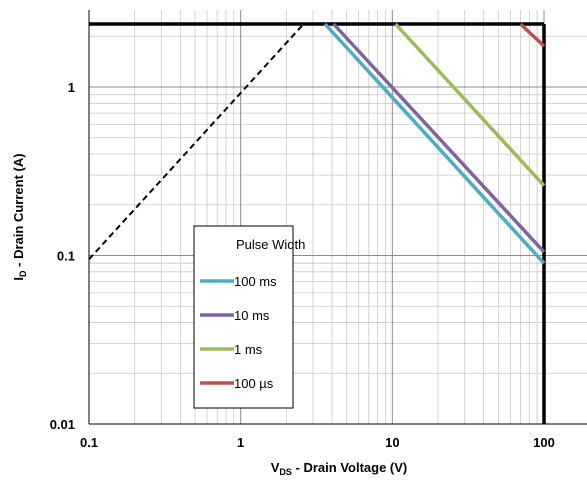 This screenshot has width=587, height=483. What do you see at coordinates (275, 467) in the screenshot?
I see `x-axis-title-main: V` at bounding box center [275, 467].